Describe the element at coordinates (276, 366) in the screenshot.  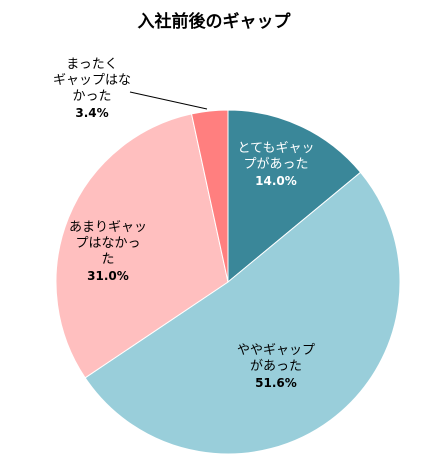
I see `pie-label-1-line-1: があった` at that location.